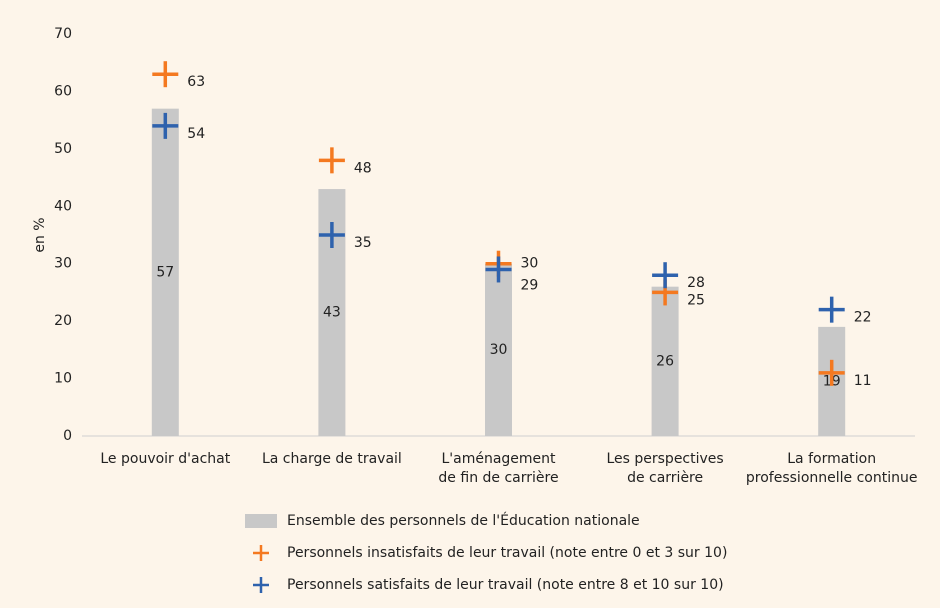 Image resolution: width=940 pixels, height=608 pixels. I want to click on data-label: 11, so click(863, 381).